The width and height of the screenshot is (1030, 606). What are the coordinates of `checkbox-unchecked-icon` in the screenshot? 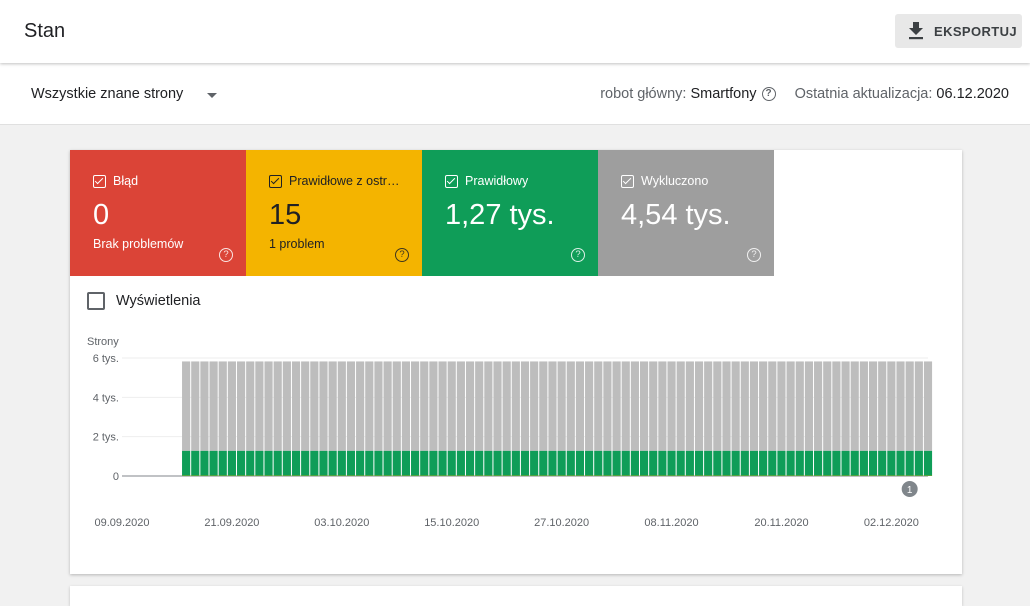 It's located at (96, 301).